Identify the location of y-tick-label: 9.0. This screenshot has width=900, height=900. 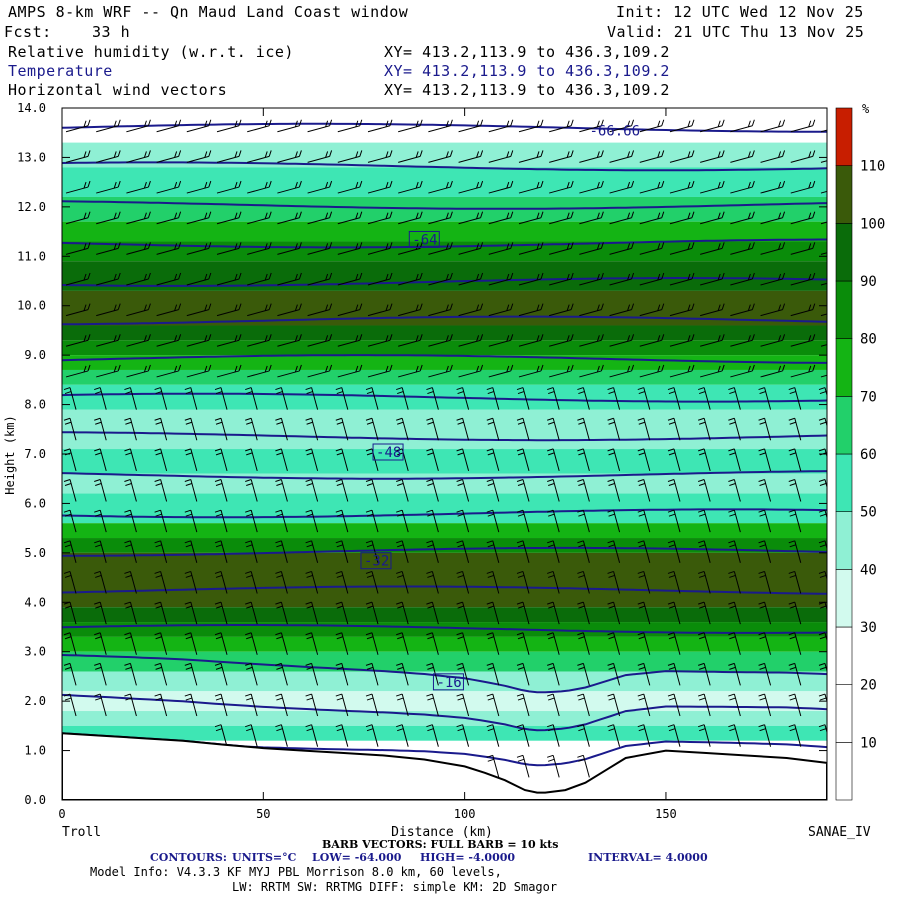
(35, 355).